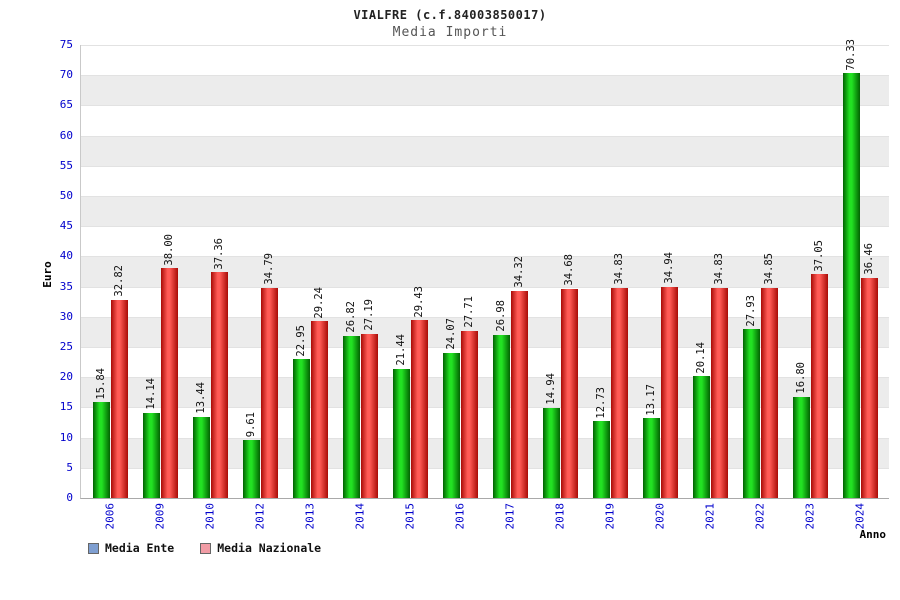 The width and height of the screenshot is (900, 600). What do you see at coordinates (450, 334) in the screenshot?
I see `bar-value-label: 24.07` at bounding box center [450, 334].